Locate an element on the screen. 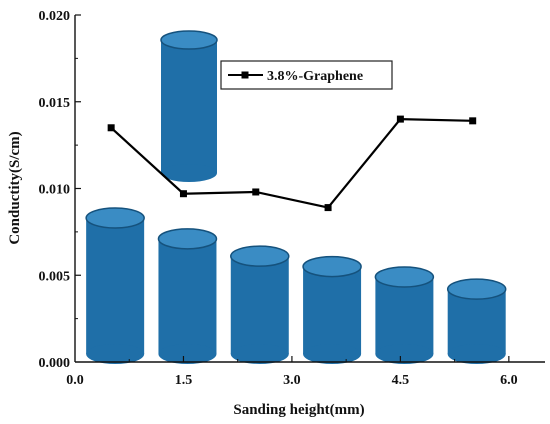 This screenshot has width=550, height=424. cylinder-bar-2-body is located at coordinates (259, 305).